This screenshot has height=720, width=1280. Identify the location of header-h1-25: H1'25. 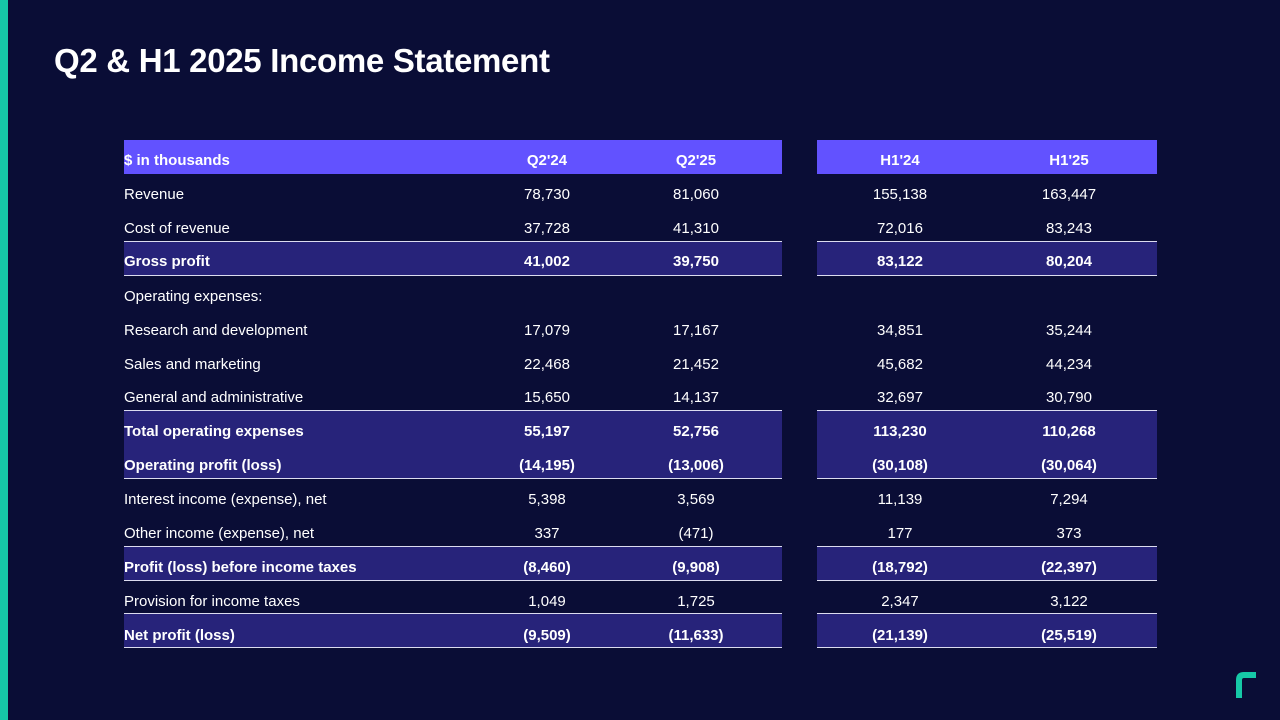
(1069, 160).